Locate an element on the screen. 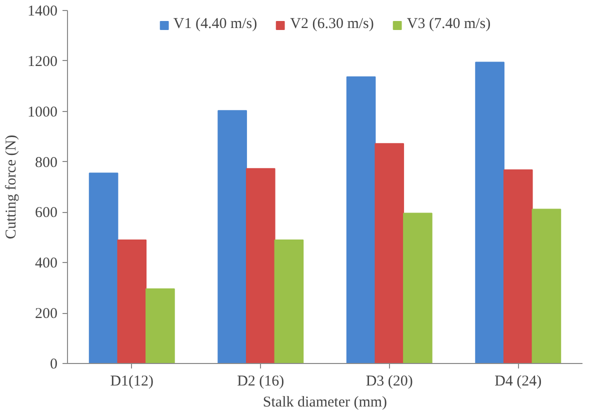  y-tick-label: 800 is located at coordinates (46, 162).